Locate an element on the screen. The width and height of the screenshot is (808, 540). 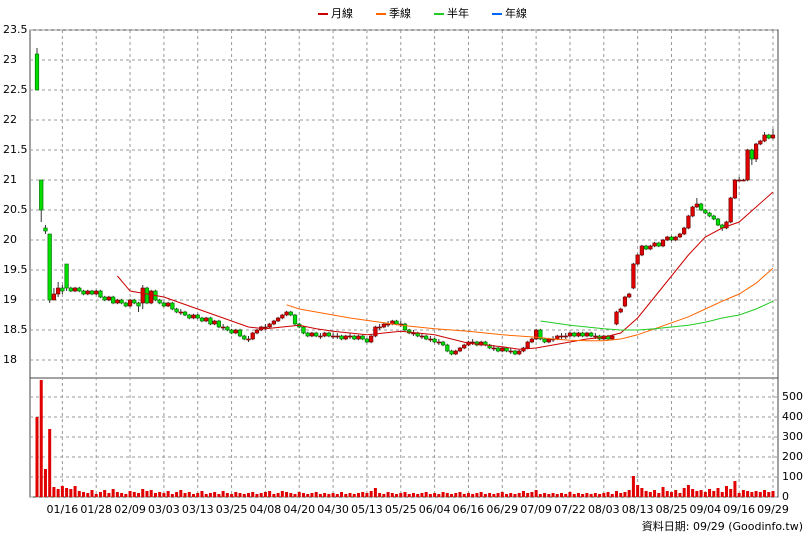
x-tick-label: 01/28 is located at coordinates (96, 509).